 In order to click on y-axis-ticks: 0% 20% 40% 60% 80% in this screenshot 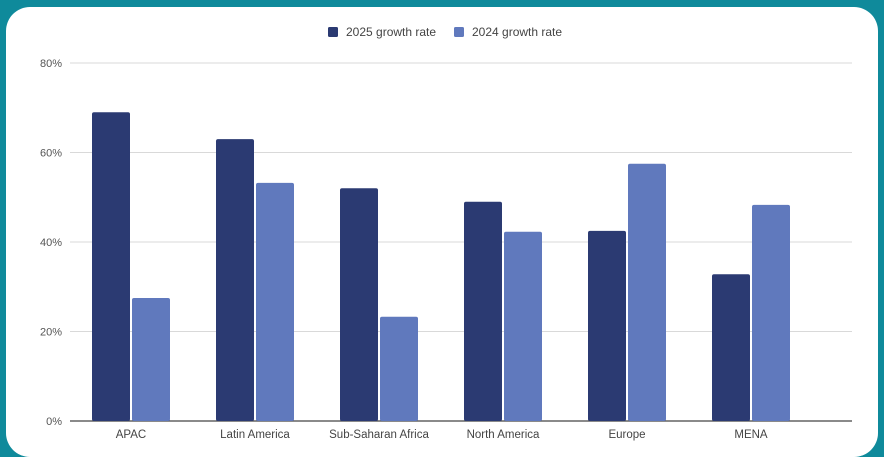, I will do `click(51, 243)`.